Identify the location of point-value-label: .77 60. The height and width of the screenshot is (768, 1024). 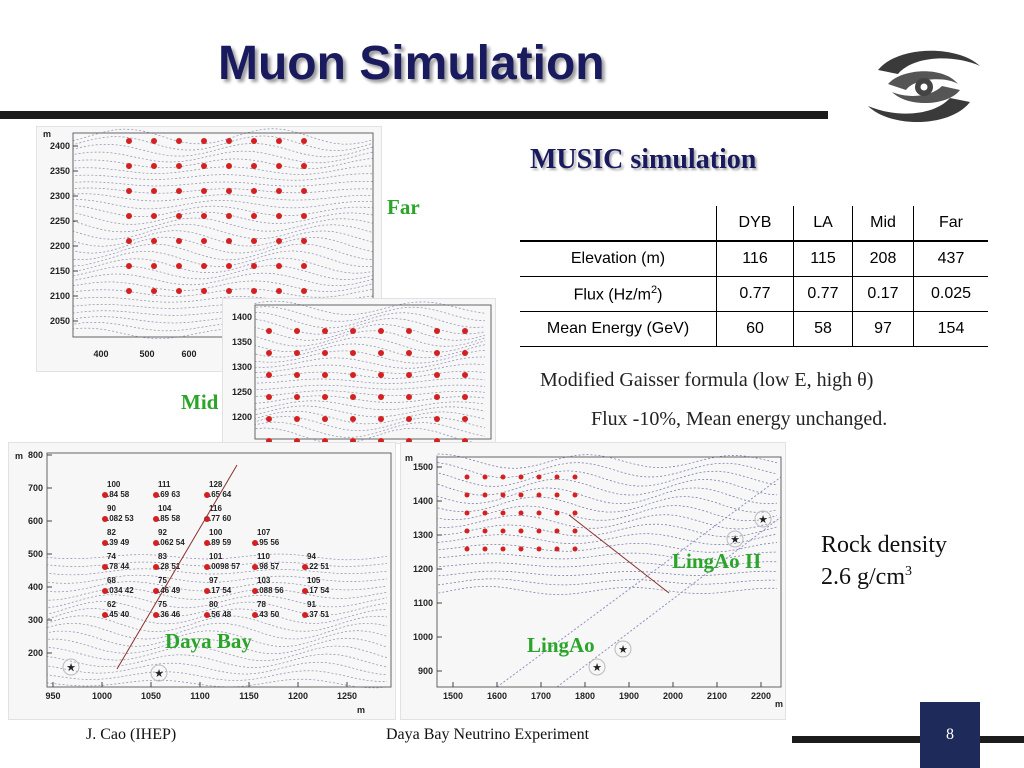
(220, 518).